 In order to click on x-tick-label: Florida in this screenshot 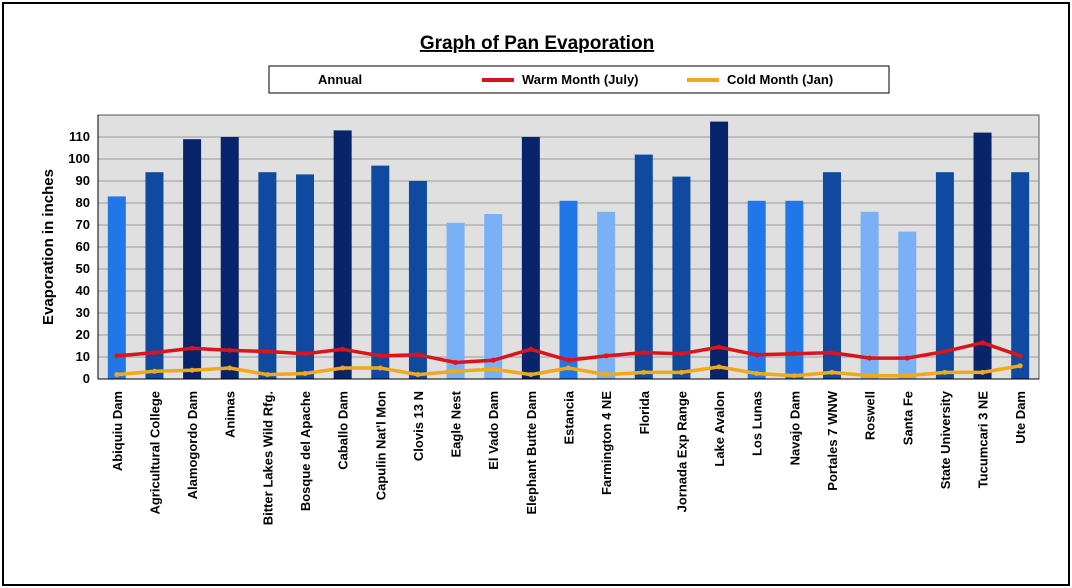, I will do `click(644, 412)`.